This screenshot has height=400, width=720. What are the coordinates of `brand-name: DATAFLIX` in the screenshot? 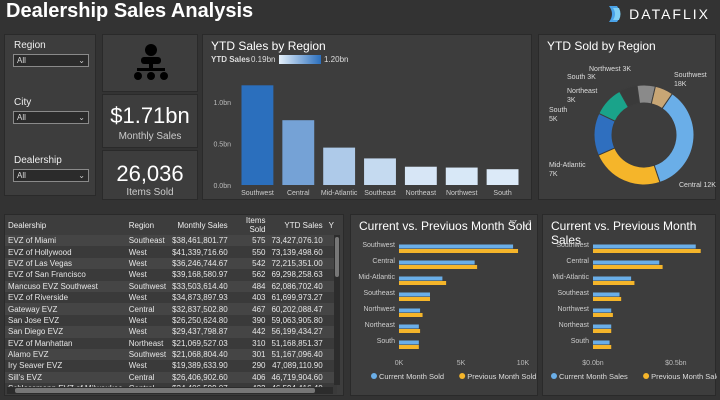 It's located at (669, 14).